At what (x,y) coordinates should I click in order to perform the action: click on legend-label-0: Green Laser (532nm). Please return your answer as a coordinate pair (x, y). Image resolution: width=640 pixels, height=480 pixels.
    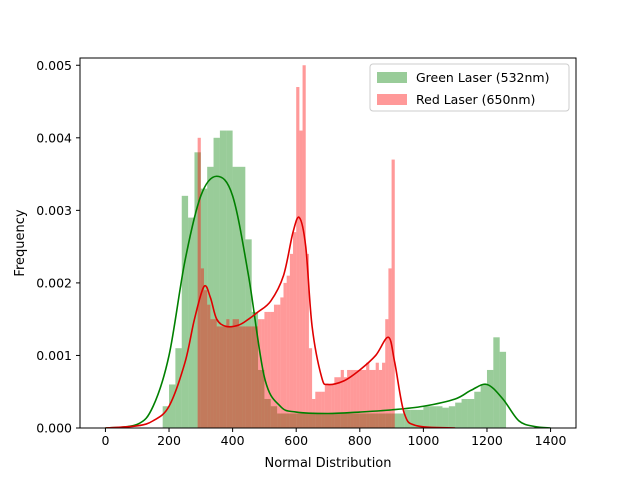
    Looking at the image, I should click on (482, 77).